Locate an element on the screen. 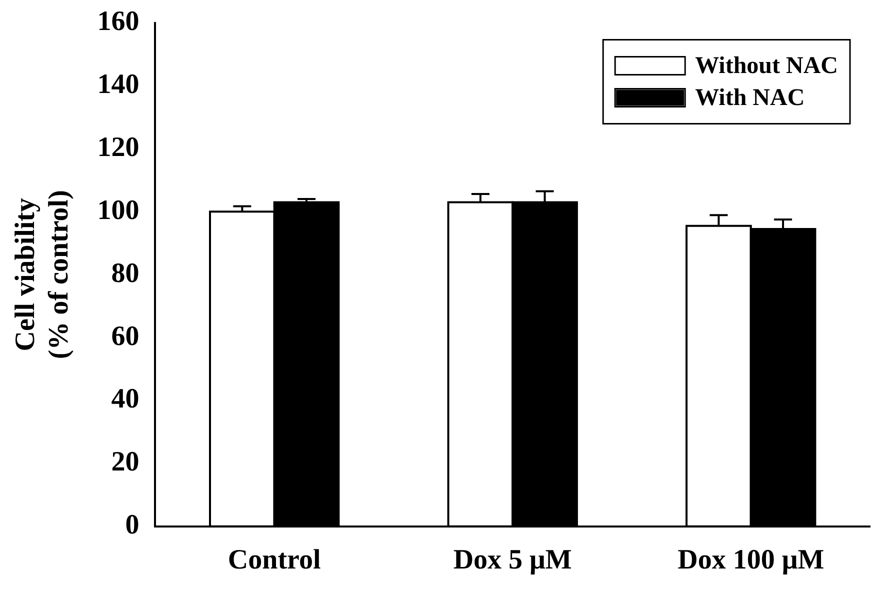  x-tick-label: Control is located at coordinates (274, 560).